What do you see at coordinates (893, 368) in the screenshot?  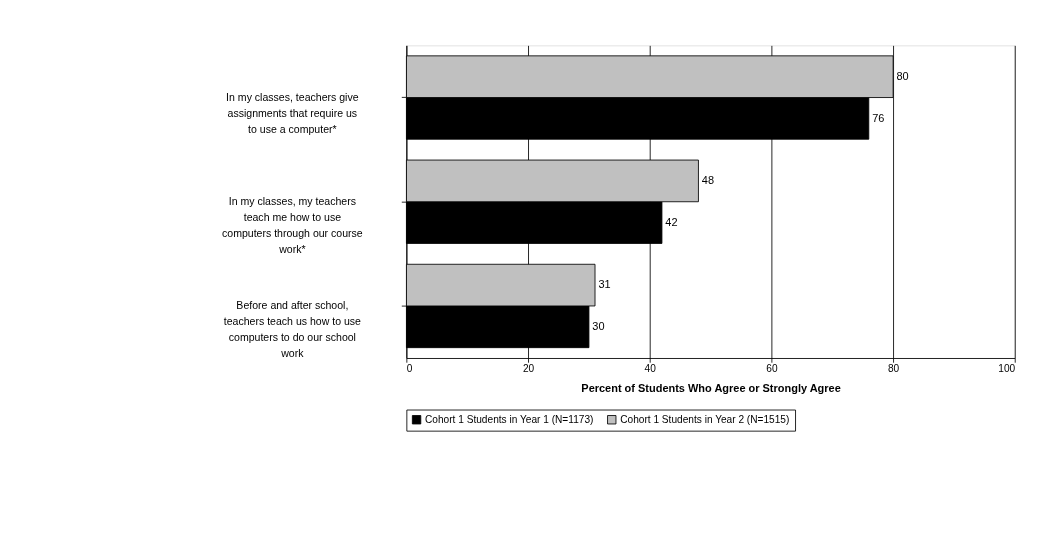 I see `x-tick-label: 80` at bounding box center [893, 368].